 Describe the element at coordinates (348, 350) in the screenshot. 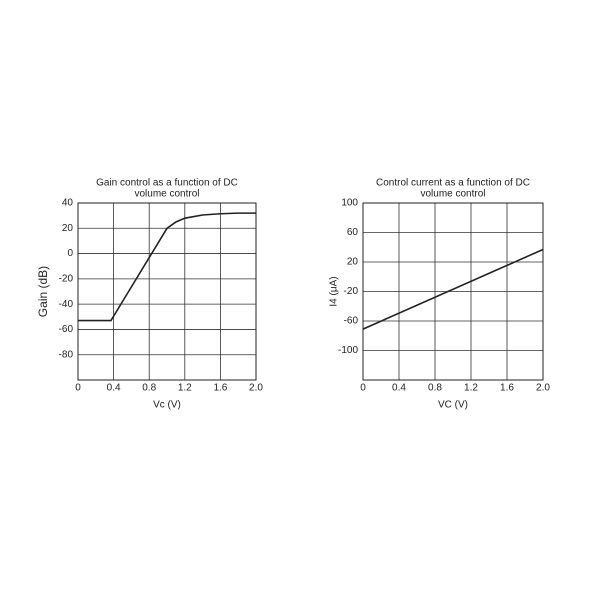

I see `y-tick-label: -100` at that location.